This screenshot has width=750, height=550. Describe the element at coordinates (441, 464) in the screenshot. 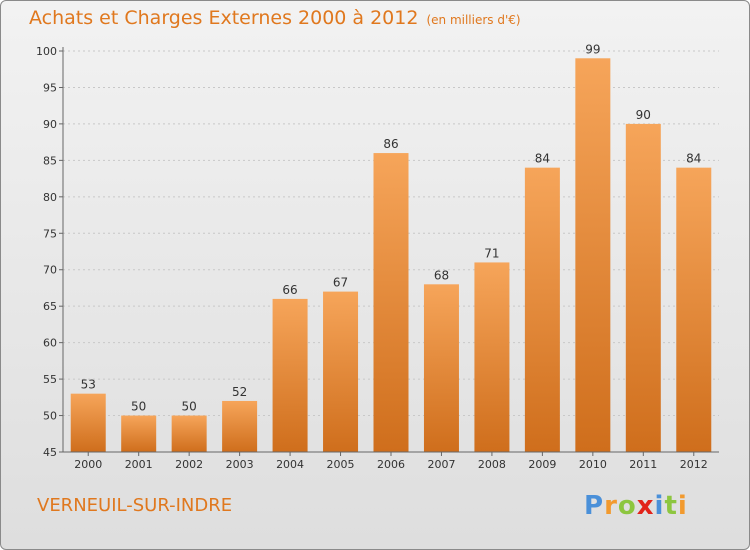

I see `x-tick-label: 2007` at that location.